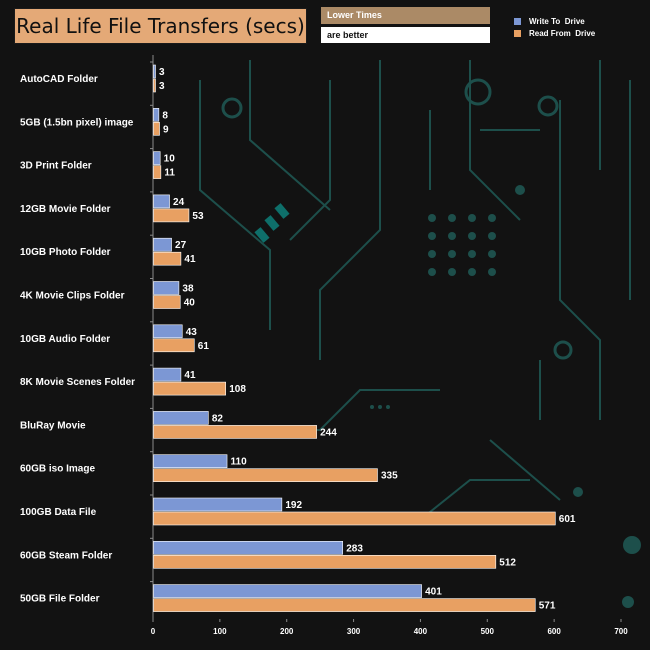 This screenshot has height=650, width=650. I want to click on category-label: 60GB iso Image, so click(57, 469).